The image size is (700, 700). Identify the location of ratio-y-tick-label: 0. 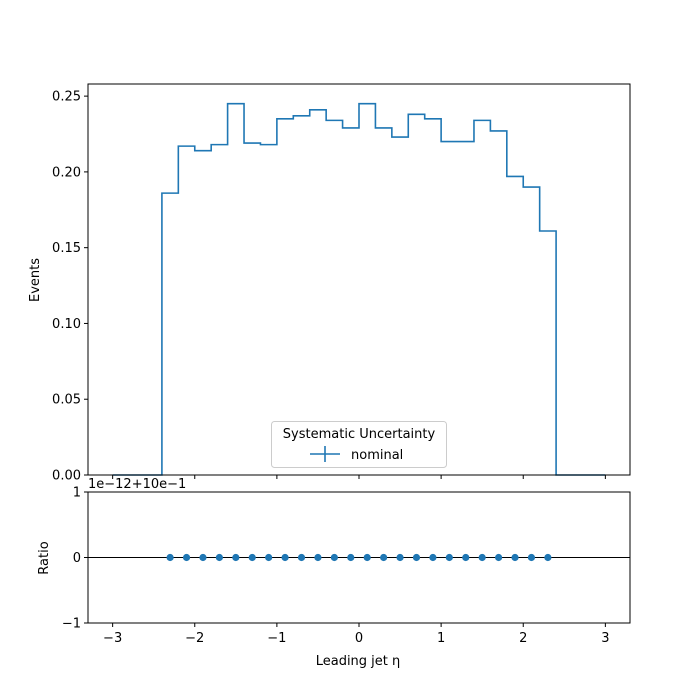
(77, 558).